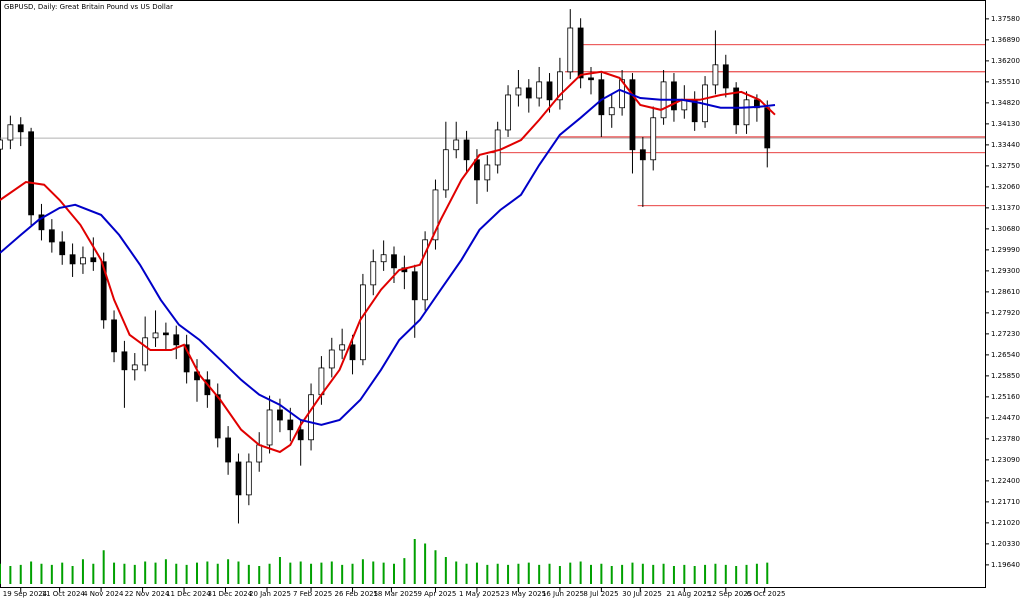  What do you see at coordinates (1005, 187) in the screenshot?
I see `y-tick-label: 1.32060` at bounding box center [1005, 187].